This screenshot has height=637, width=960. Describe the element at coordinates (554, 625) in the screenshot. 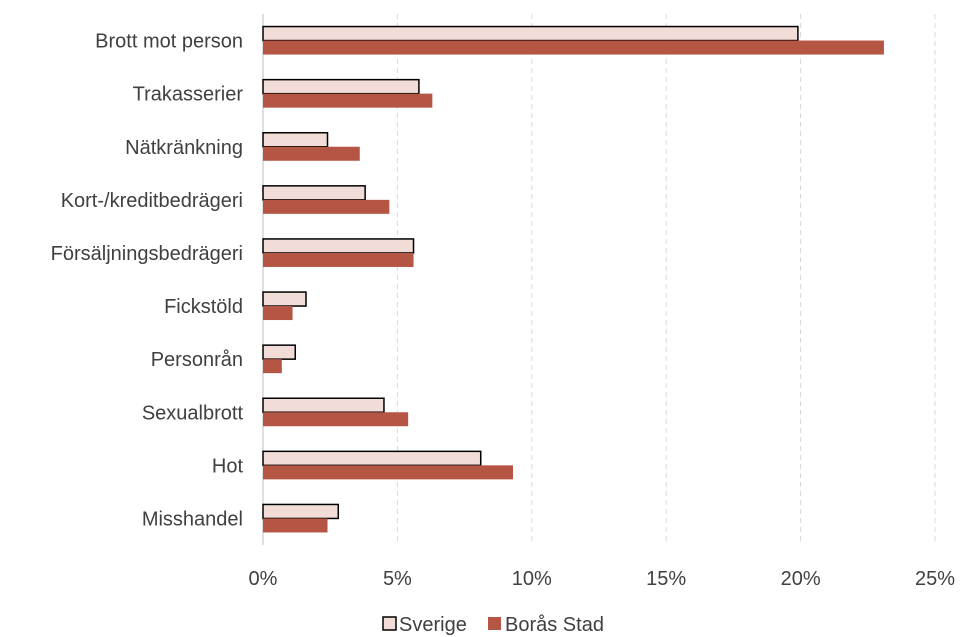

I see `legend-label-boras-stad: Borås Stad` at that location.